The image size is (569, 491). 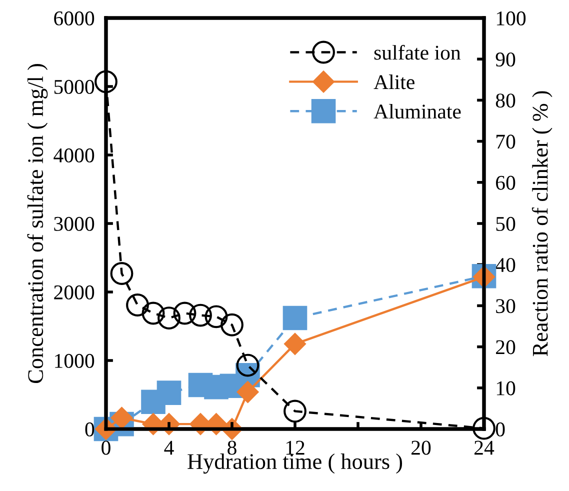 I want to click on legend-label: Aluminate, so click(x=417, y=111).